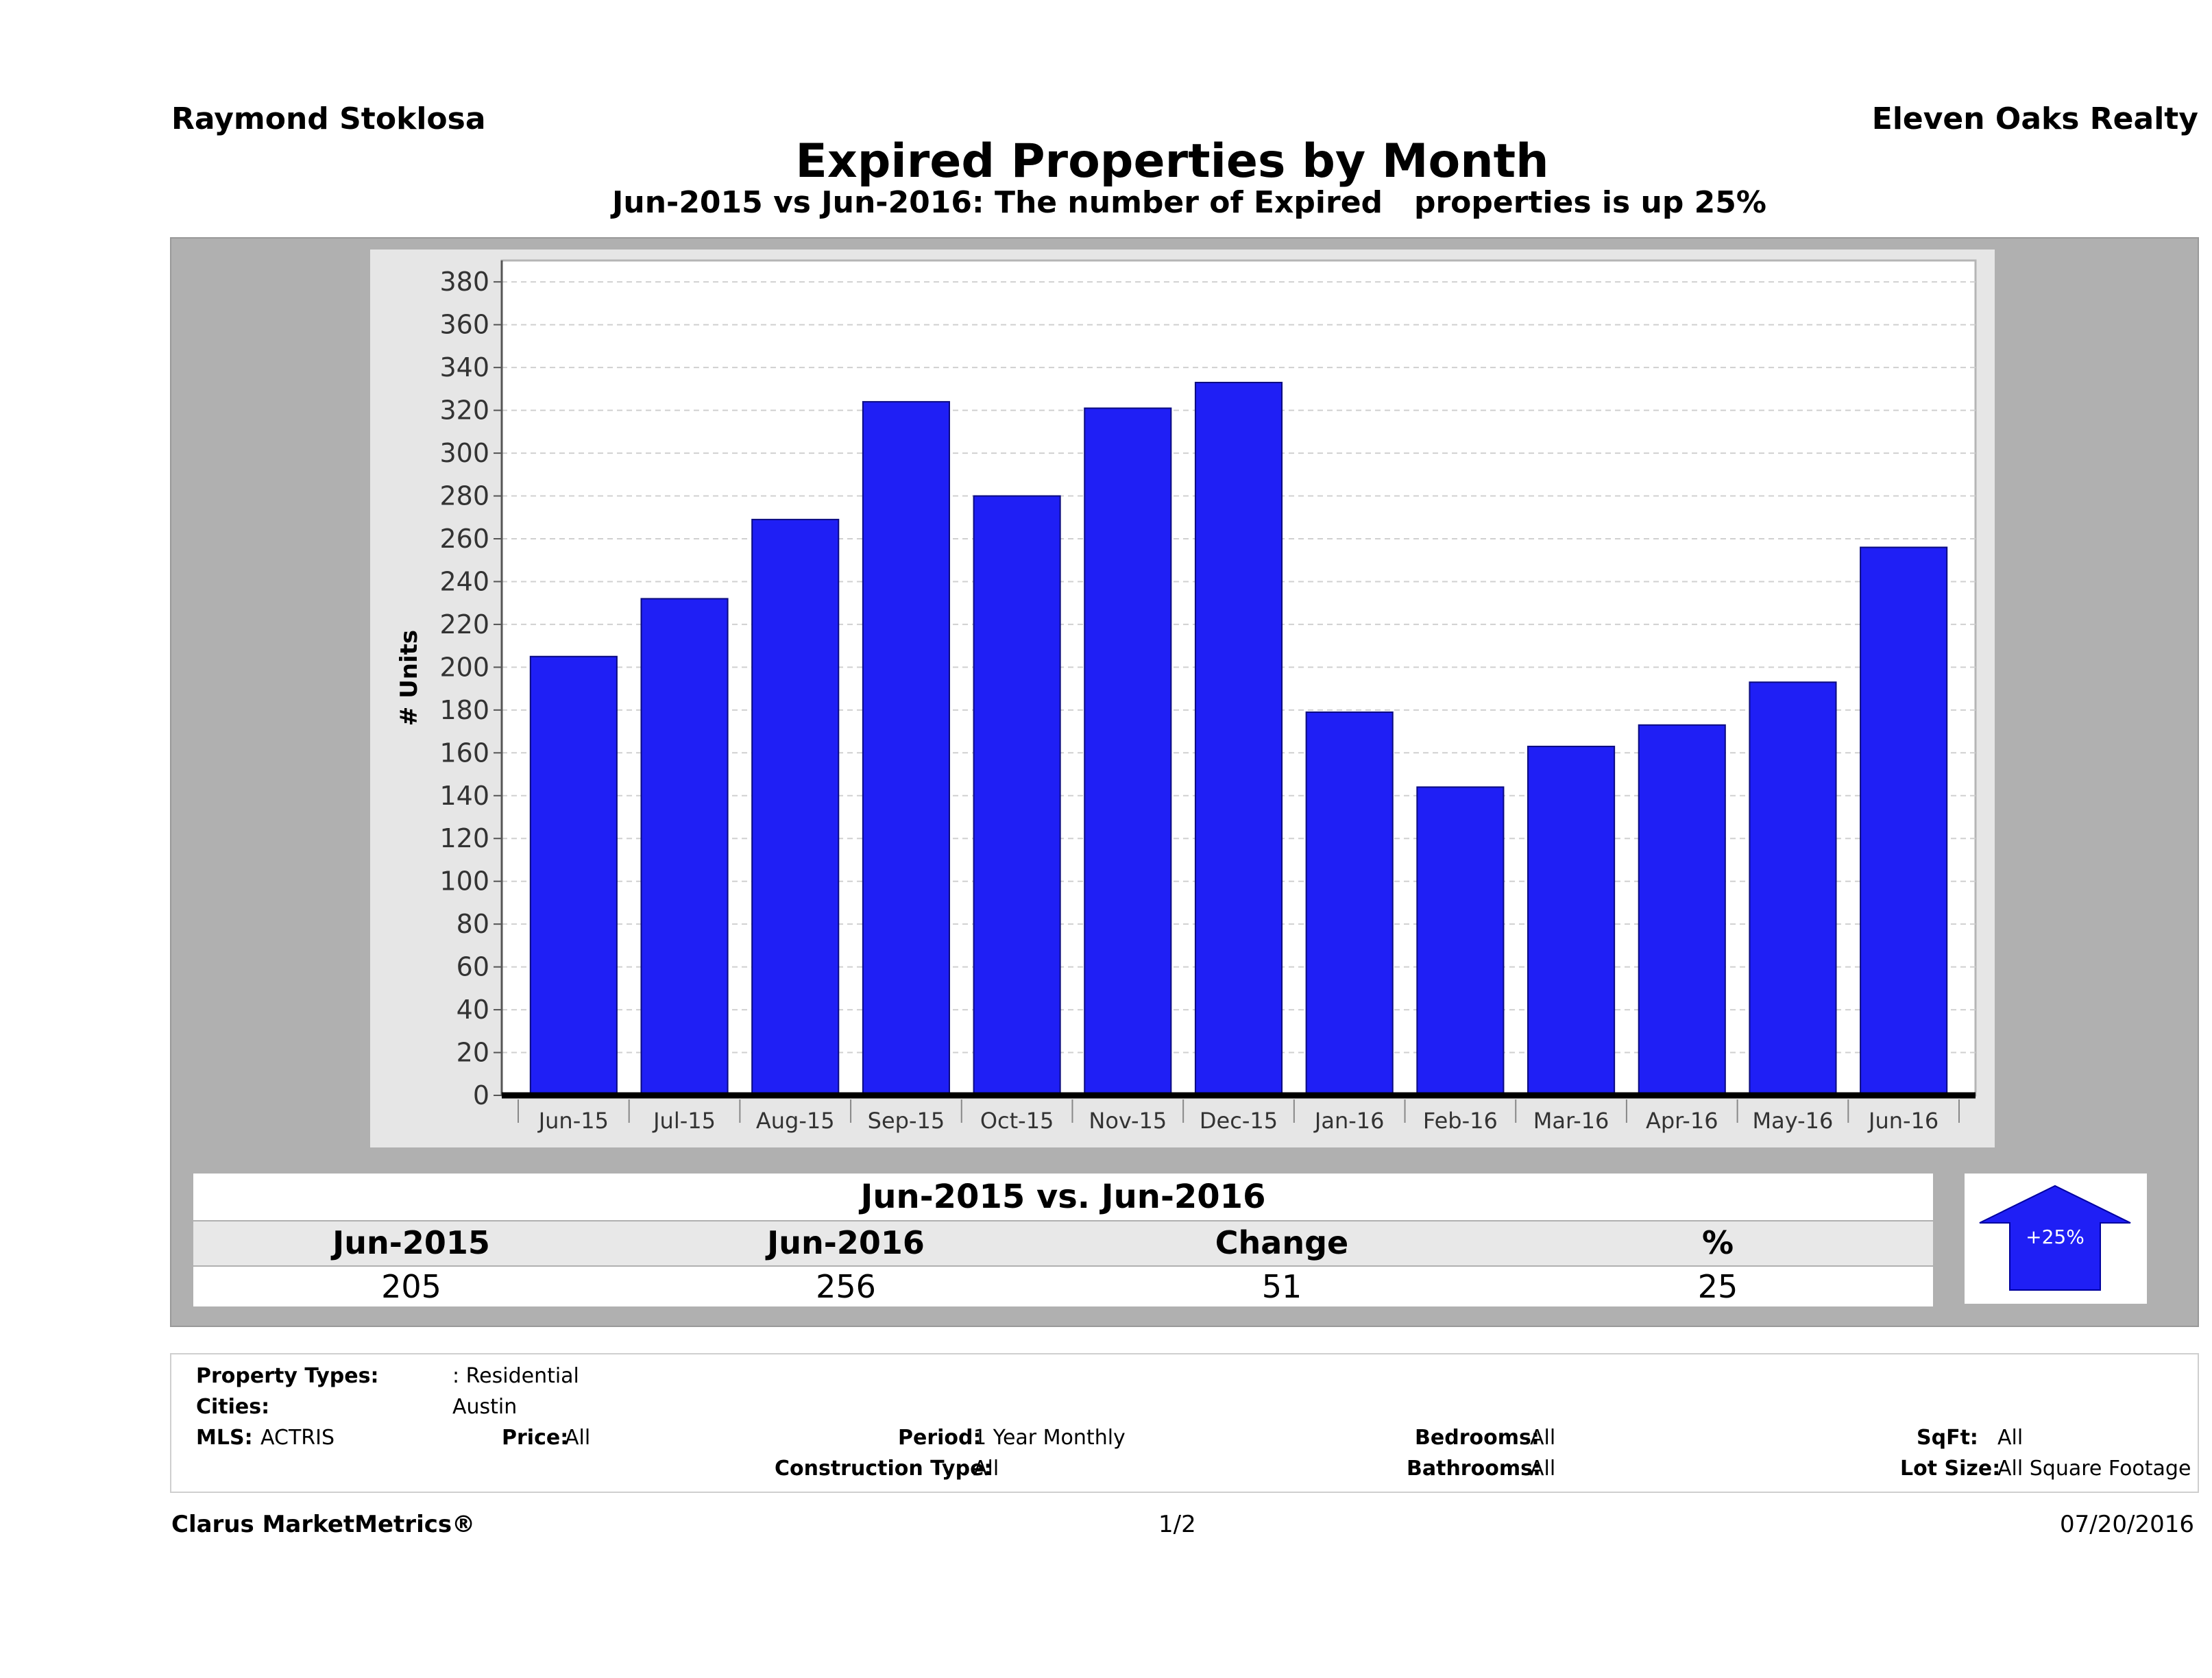 The width and height of the screenshot is (2212, 1678). Describe the element at coordinates (1951, 1469) in the screenshot. I see `lot-size-label: Lot Size:` at that location.